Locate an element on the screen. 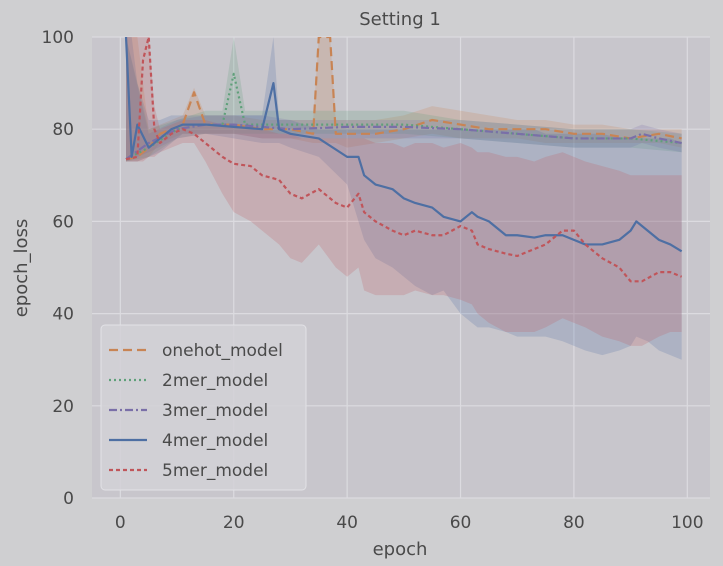 The width and height of the screenshot is (723, 566). x-tick-label: 80 is located at coordinates (574, 523).